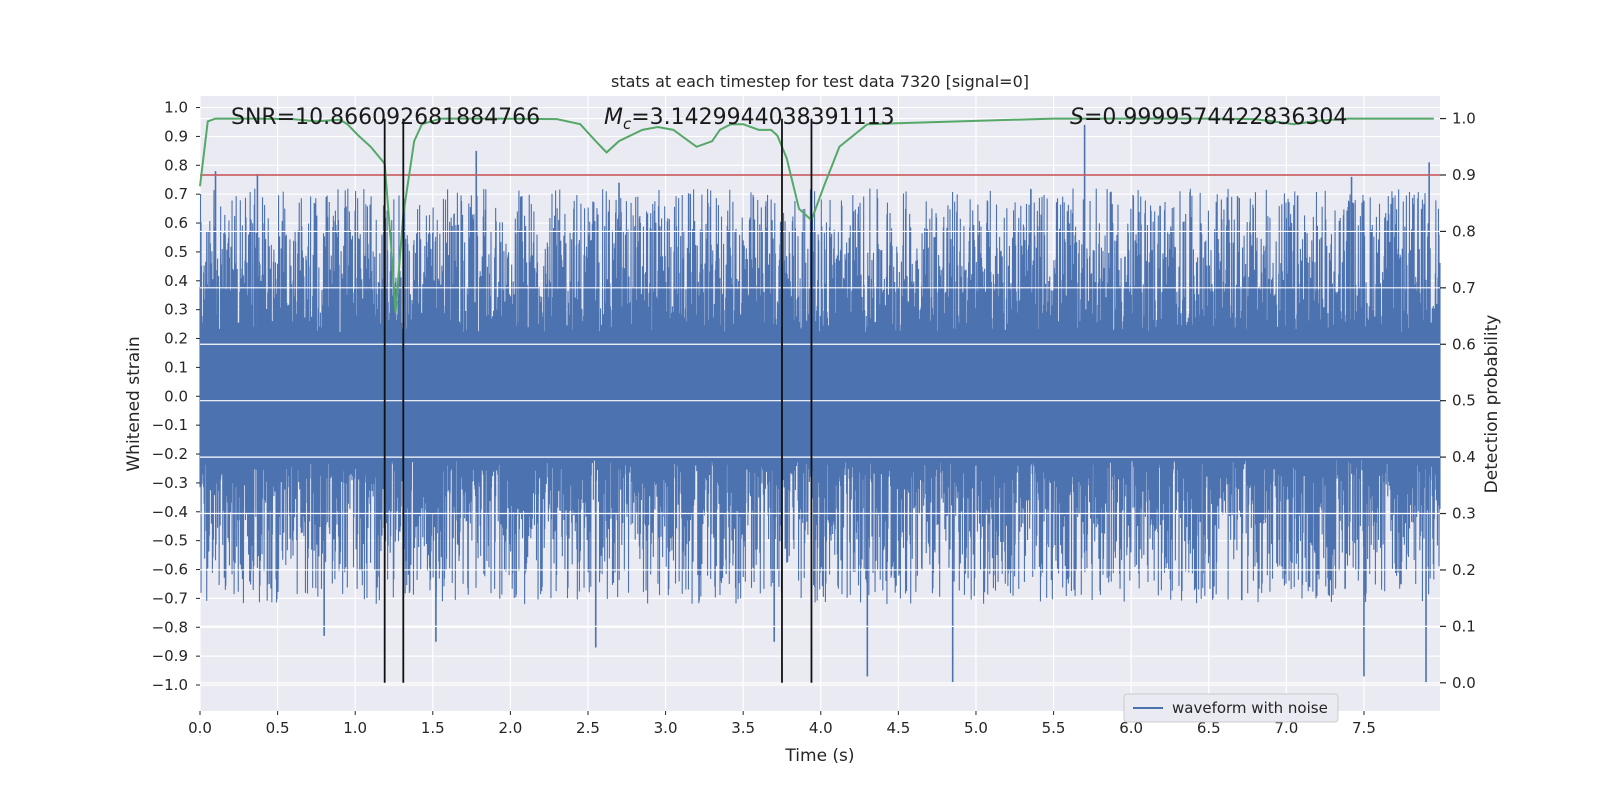  I want to click on chirp-mass-value: =3.1429944038391113, so click(762, 117).